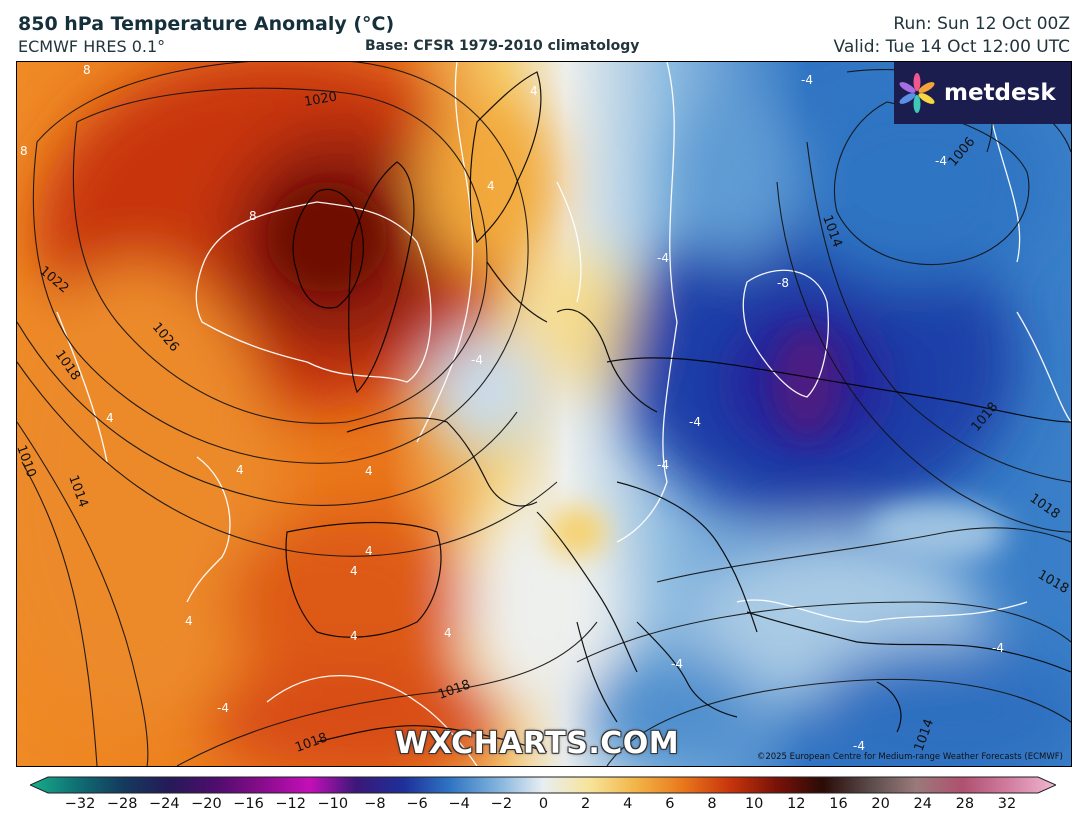 This screenshot has height=833, width=1088. I want to click on colorbar-tick-label: 12, so click(796, 804).